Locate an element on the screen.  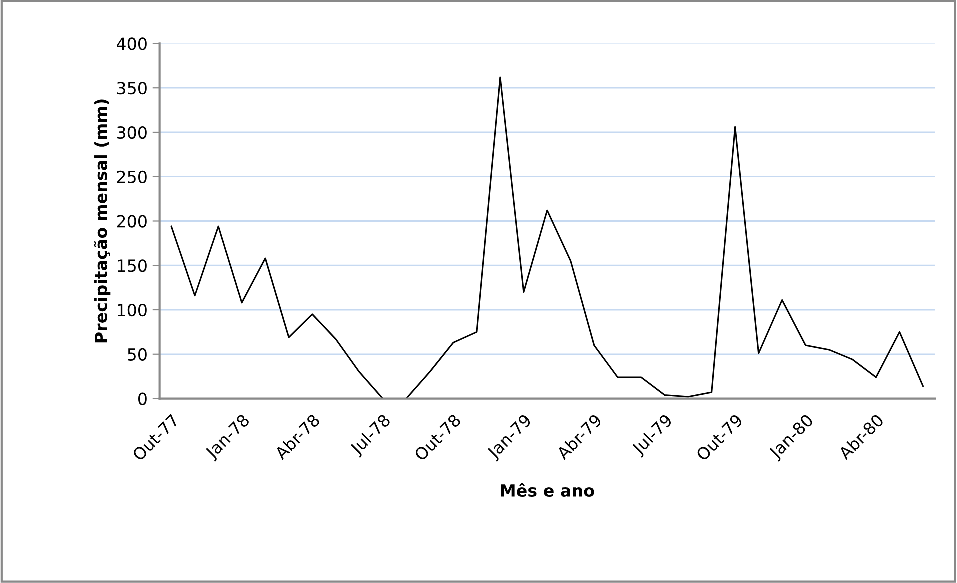
y-tick-label: 350 is located at coordinates (132, 88).